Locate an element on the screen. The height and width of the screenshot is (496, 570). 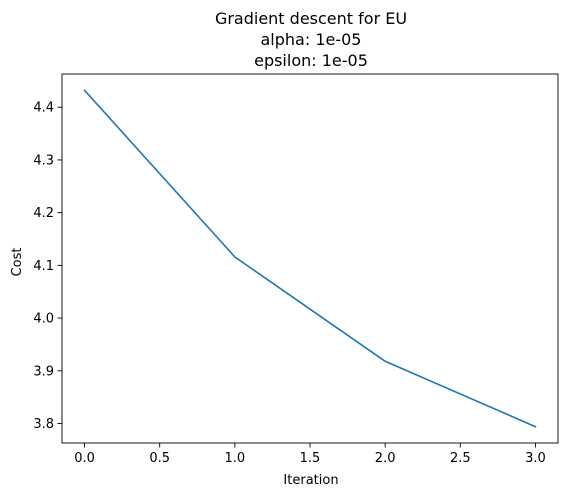
title-line-1: Gradient descent for EU is located at coordinates (311, 18).